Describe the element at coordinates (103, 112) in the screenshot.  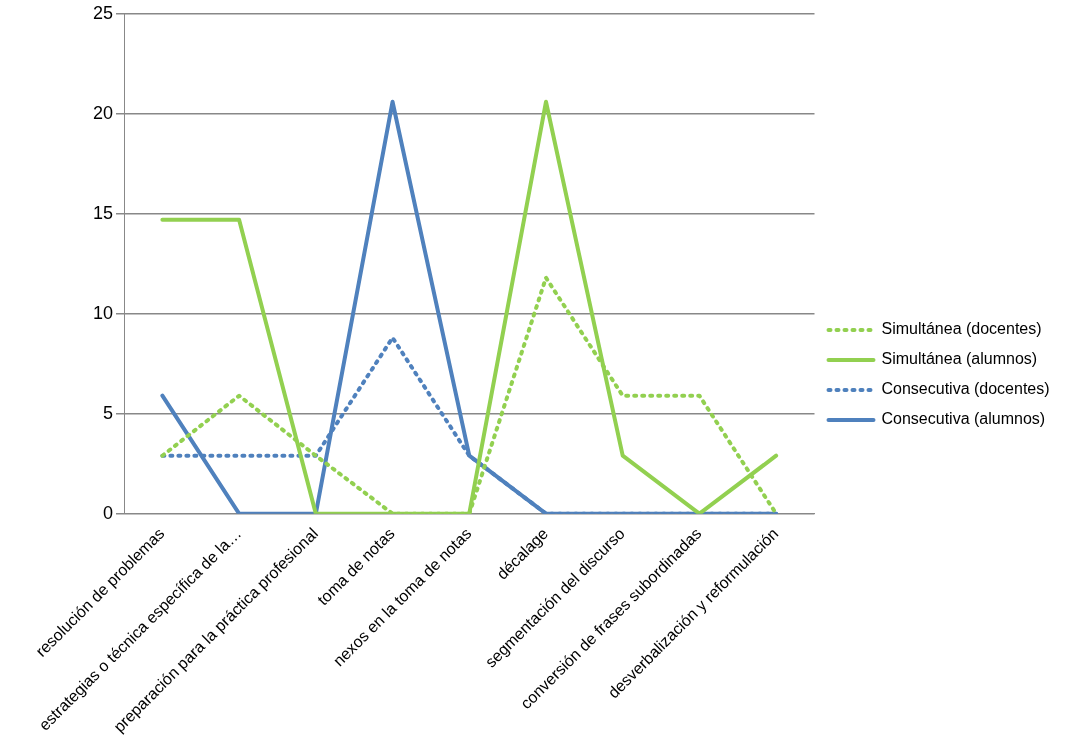
I see `y-tick-label: 20` at that location.